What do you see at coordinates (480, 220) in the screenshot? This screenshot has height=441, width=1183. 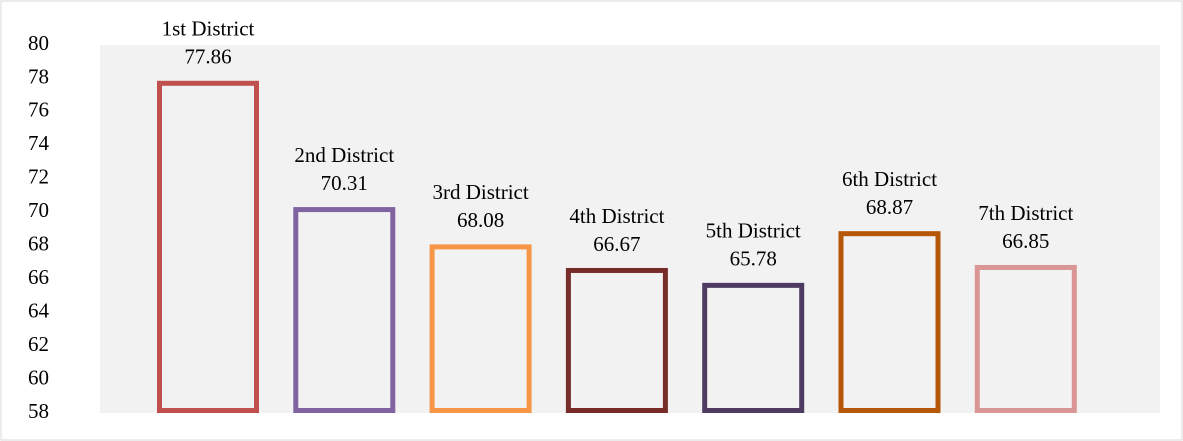 I see `value-label: 68.08` at bounding box center [480, 220].